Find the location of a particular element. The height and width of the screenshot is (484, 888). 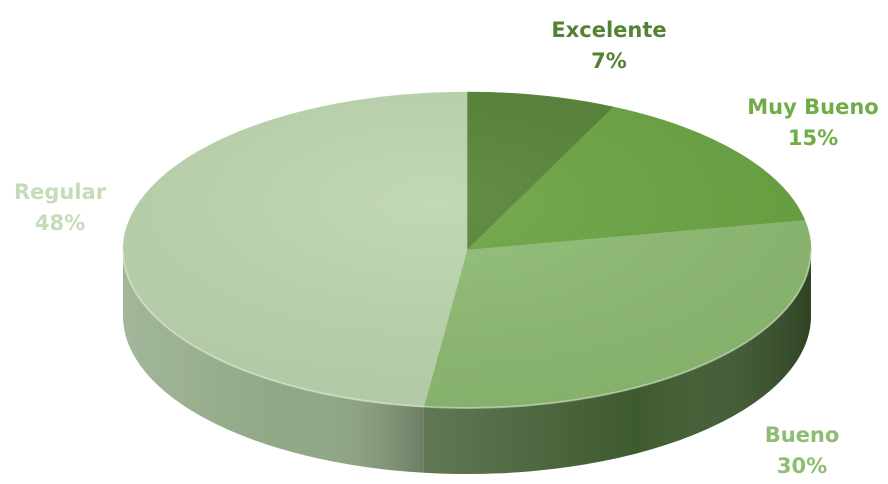

slice-category-muy-bueno: Muy Bueno is located at coordinates (813, 107).